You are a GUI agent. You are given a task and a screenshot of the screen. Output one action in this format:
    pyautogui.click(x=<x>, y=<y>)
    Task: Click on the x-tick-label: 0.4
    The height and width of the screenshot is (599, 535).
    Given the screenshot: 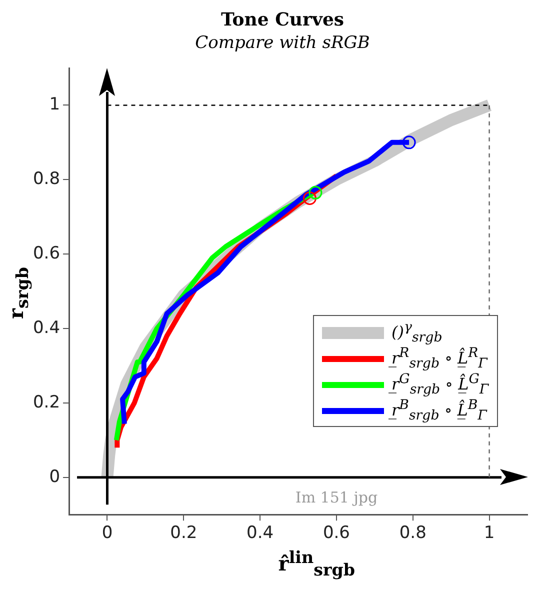 What is the action you would take?
    pyautogui.click(x=260, y=533)
    